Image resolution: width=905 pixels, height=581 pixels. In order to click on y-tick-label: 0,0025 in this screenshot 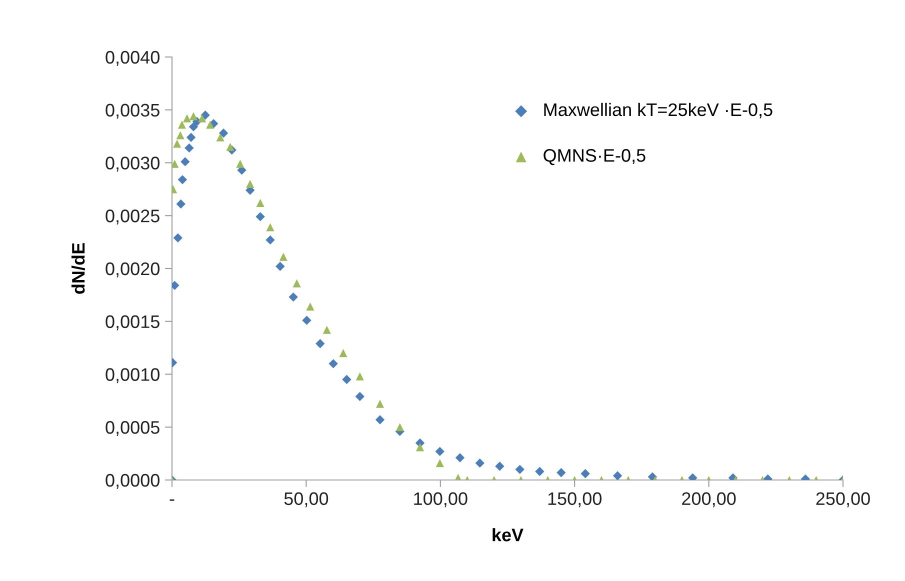, I will do `click(133, 217)`.